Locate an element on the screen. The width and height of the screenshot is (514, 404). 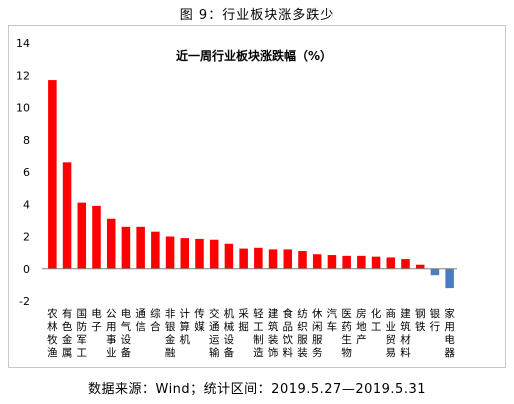
x-category-label: 商业贸易 is located at coordinates (391, 333).